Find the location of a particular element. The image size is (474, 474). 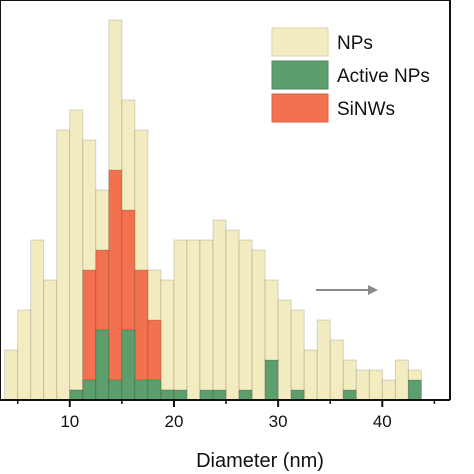

legend: NPs Active NPs SiNWs is located at coordinates (350, 75).